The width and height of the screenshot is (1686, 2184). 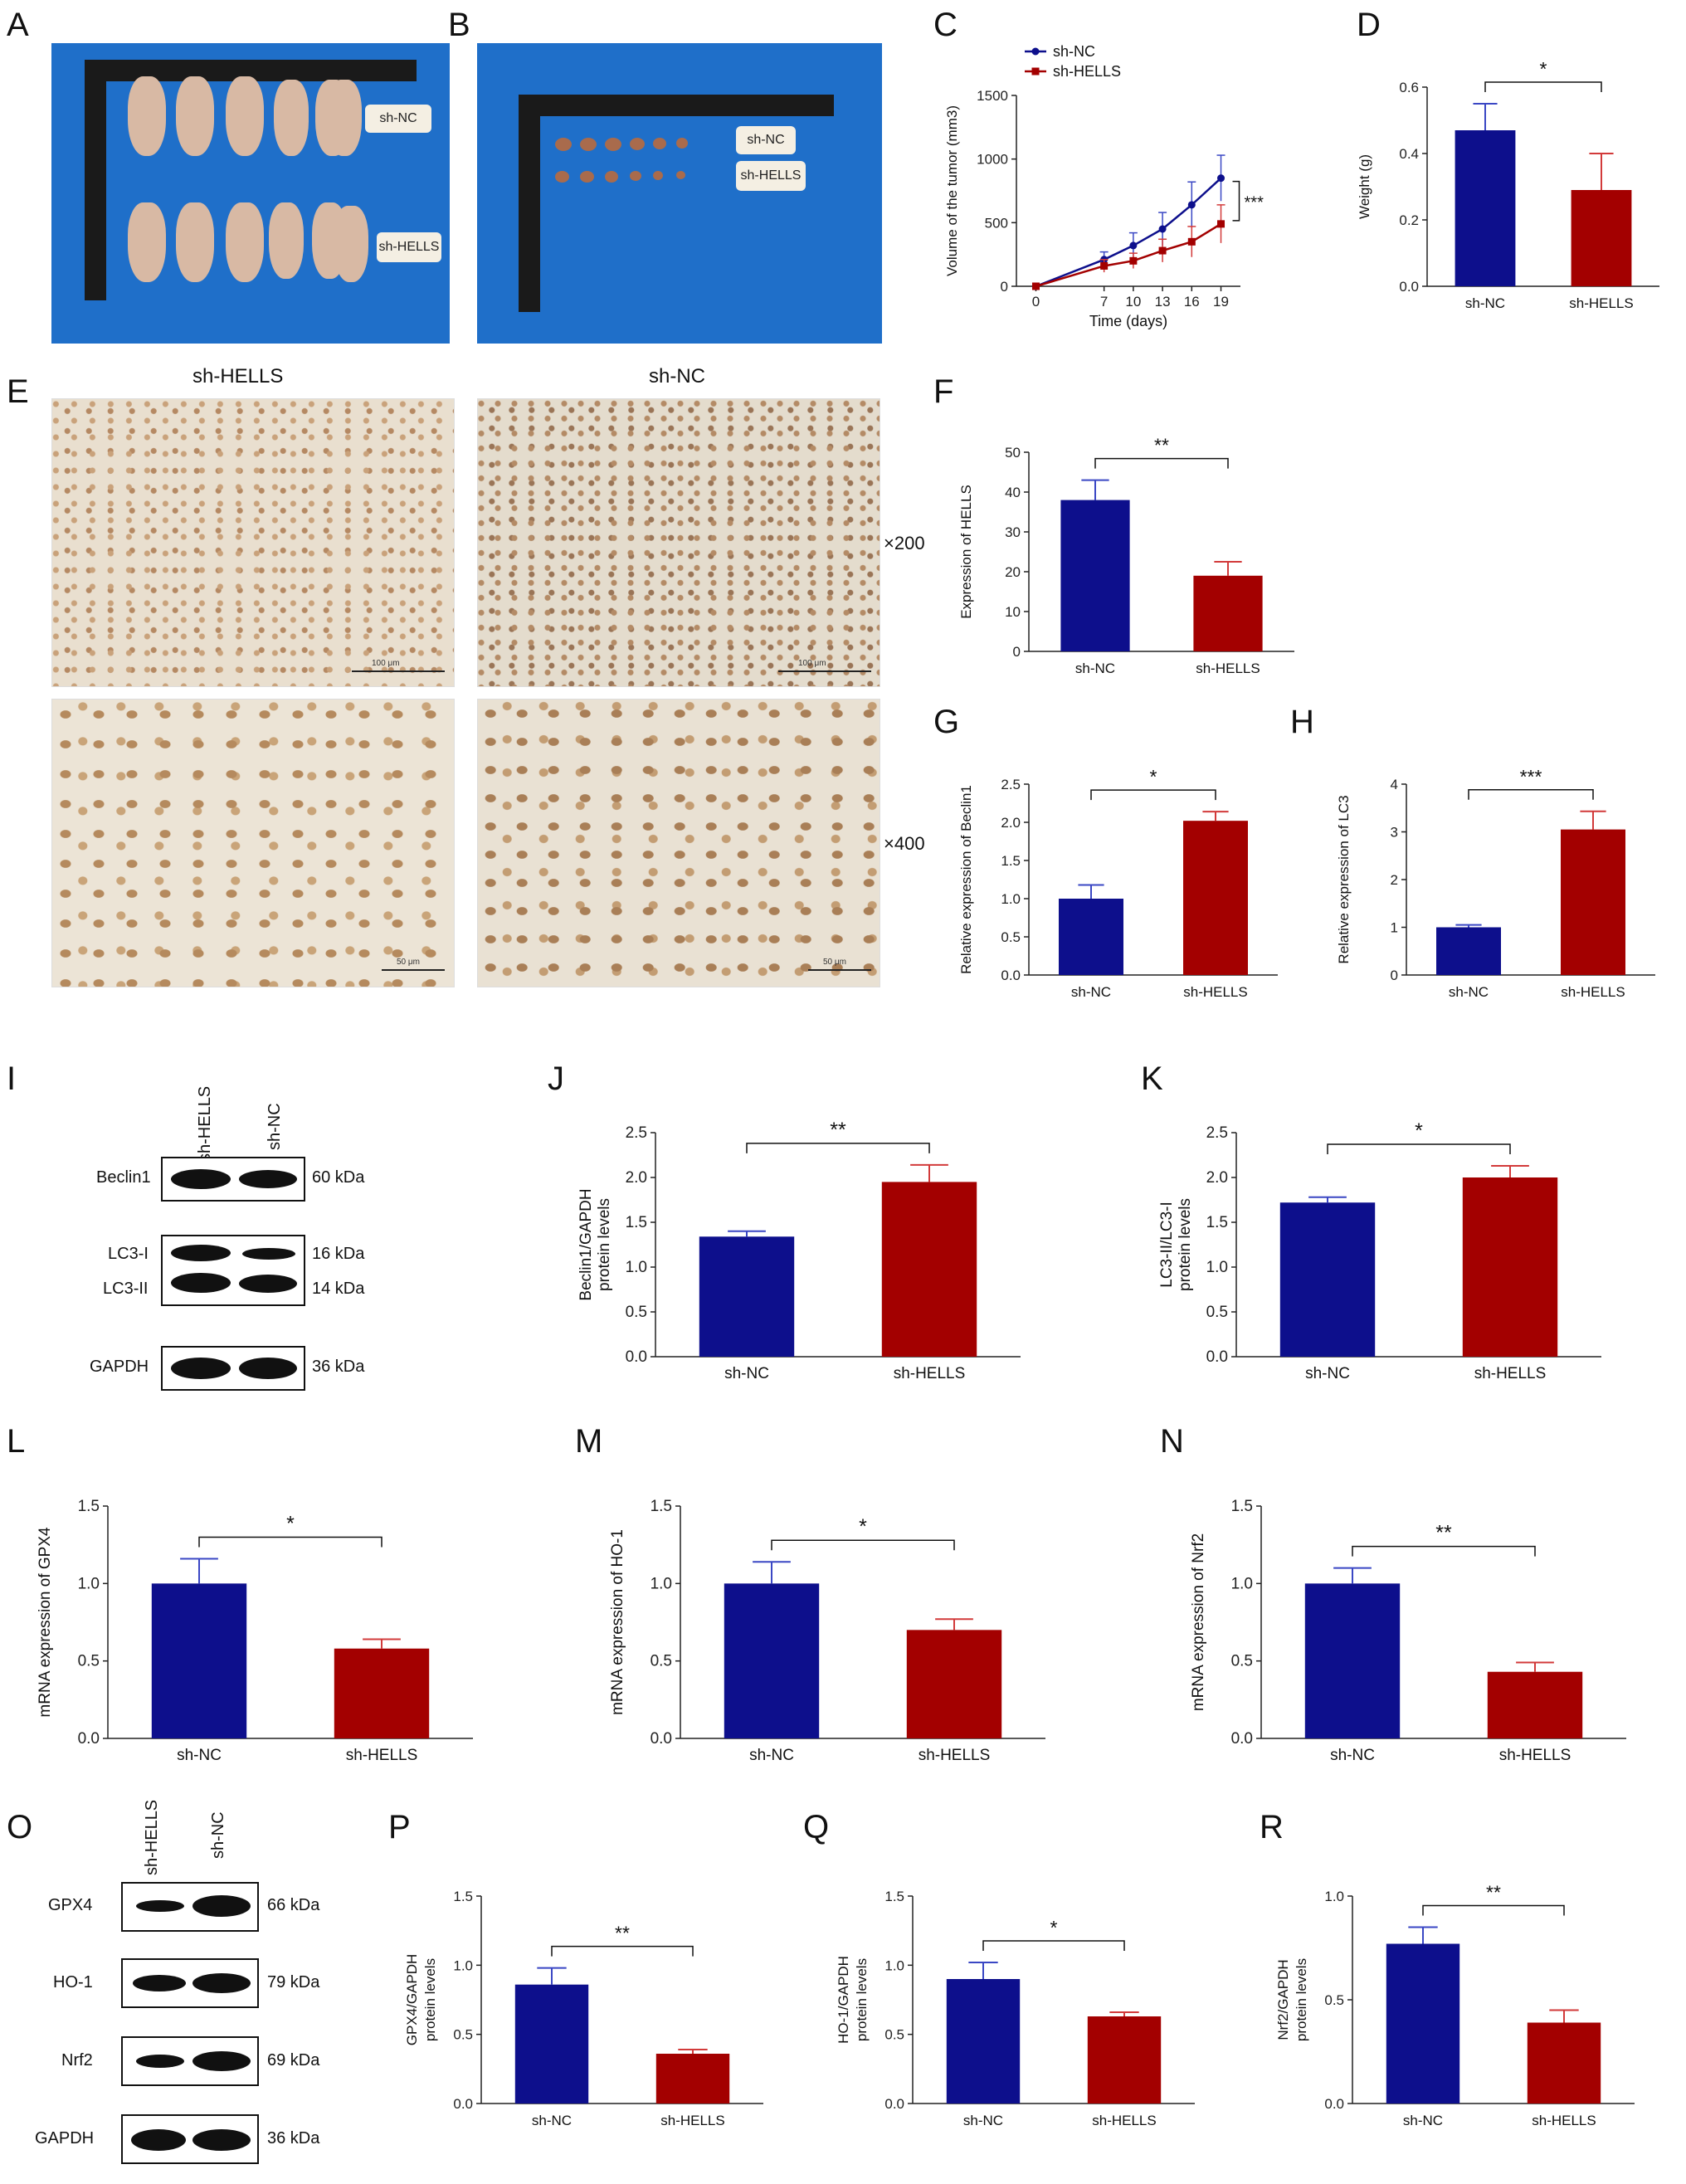 What do you see at coordinates (1394, 833) in the screenshot?
I see `y-tick-label: 3` at bounding box center [1394, 833].